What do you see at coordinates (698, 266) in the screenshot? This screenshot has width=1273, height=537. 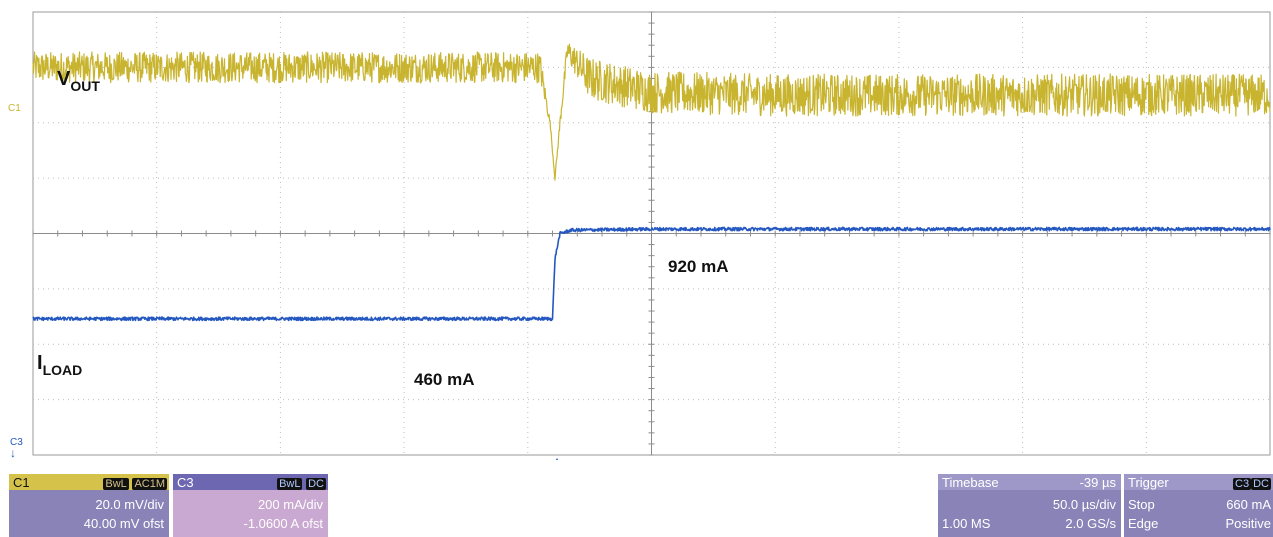 I see `annotation-920ma: 920 mA` at bounding box center [698, 266].